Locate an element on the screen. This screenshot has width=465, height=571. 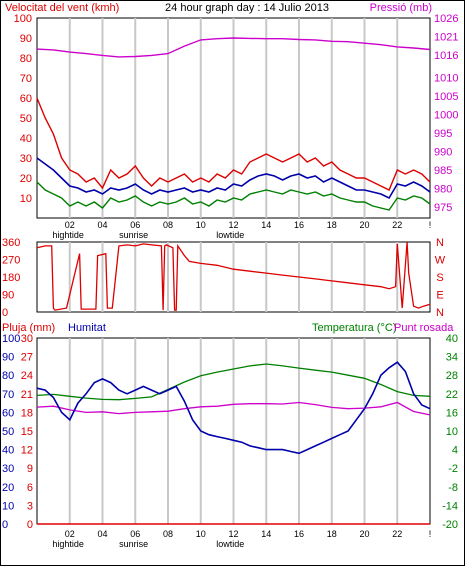
wind-tick-label: 50 is located at coordinates (26, 119).